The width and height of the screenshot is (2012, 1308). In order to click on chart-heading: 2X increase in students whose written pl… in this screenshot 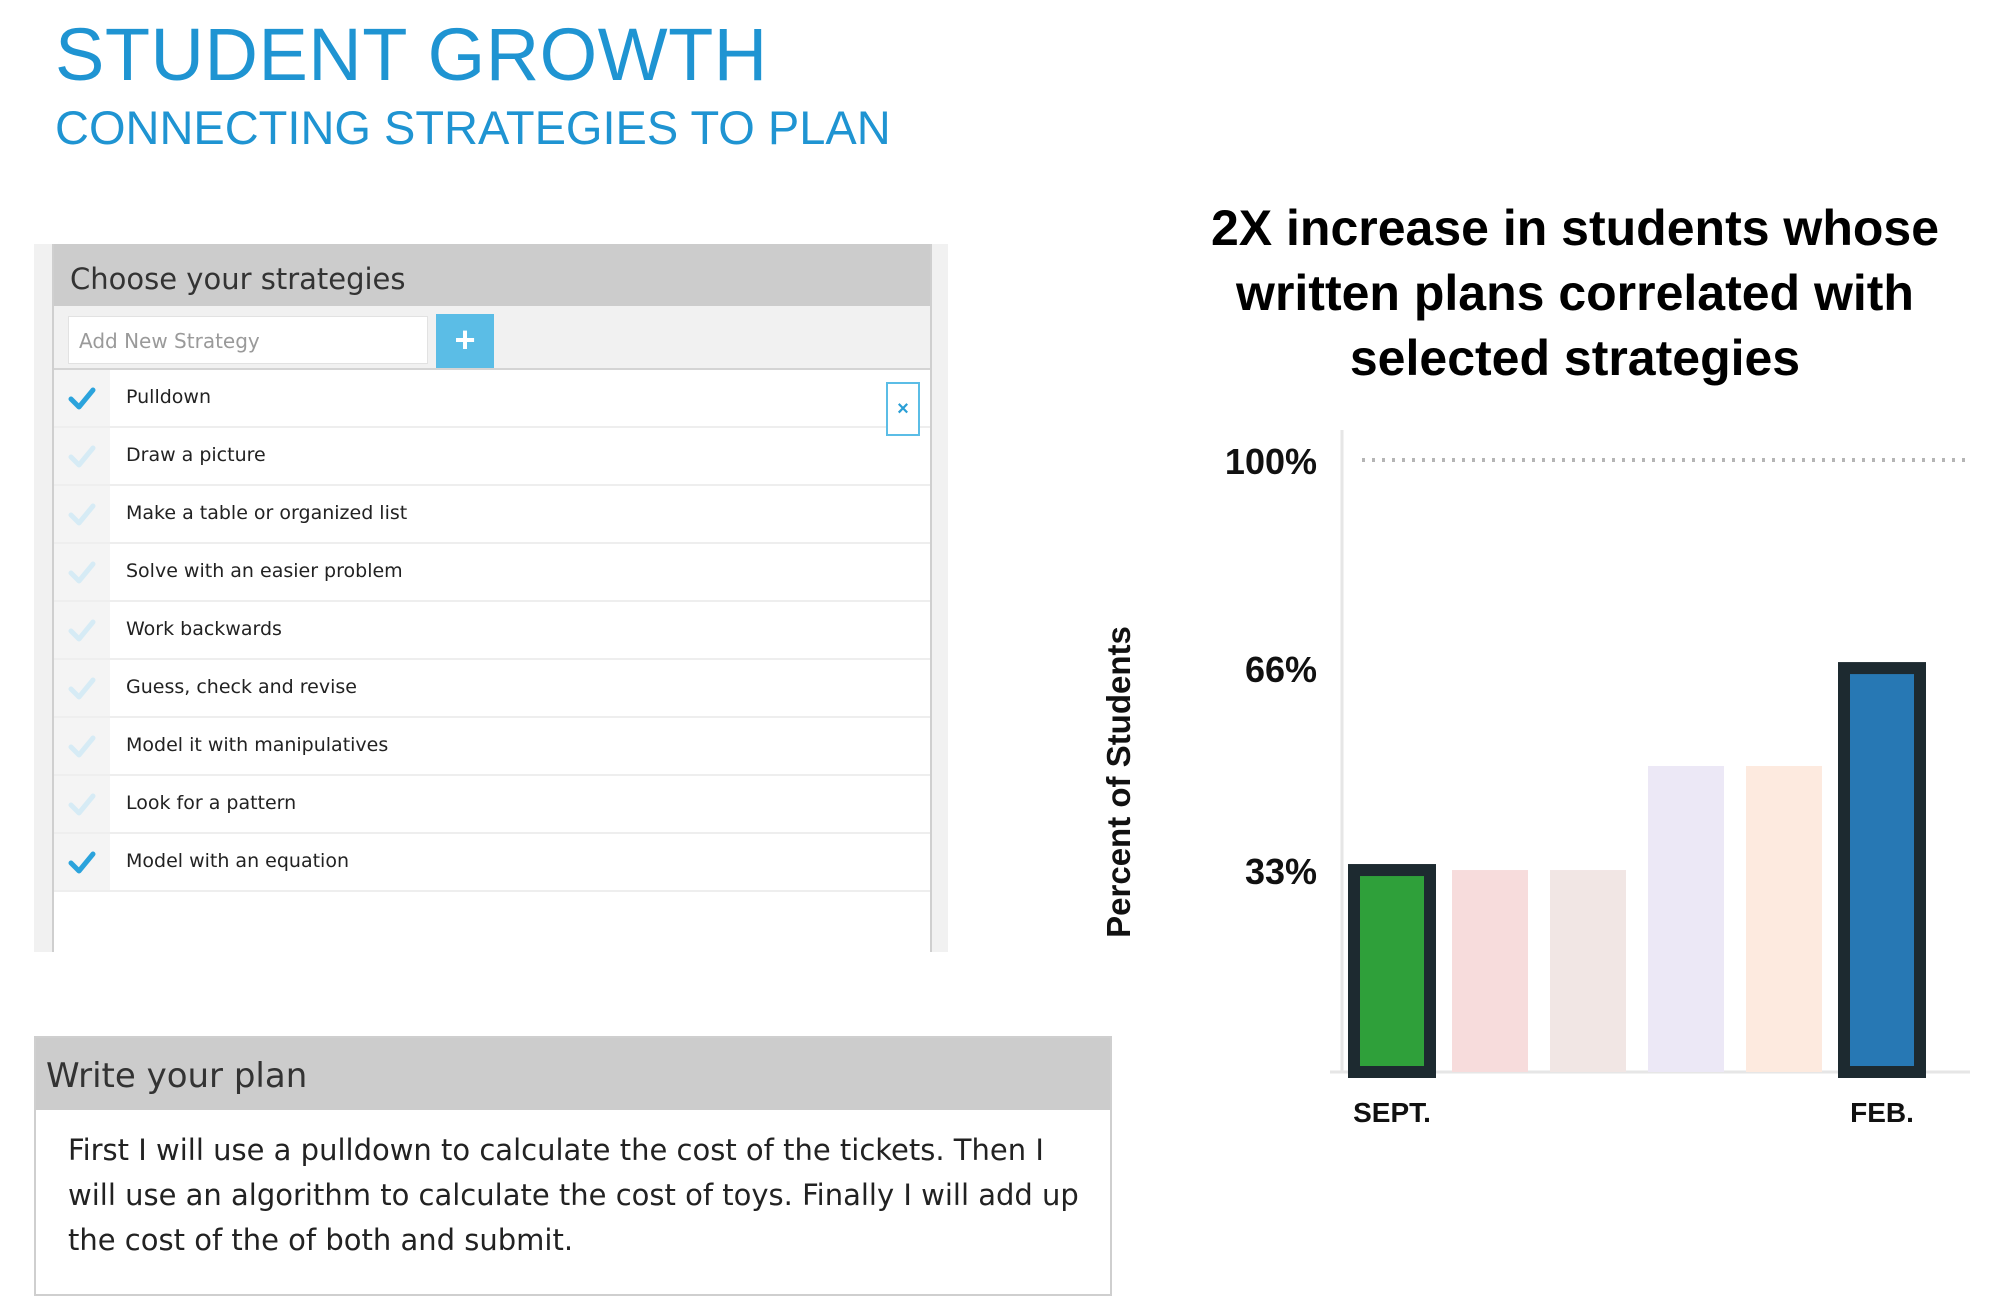, I will do `click(1575, 293)`.